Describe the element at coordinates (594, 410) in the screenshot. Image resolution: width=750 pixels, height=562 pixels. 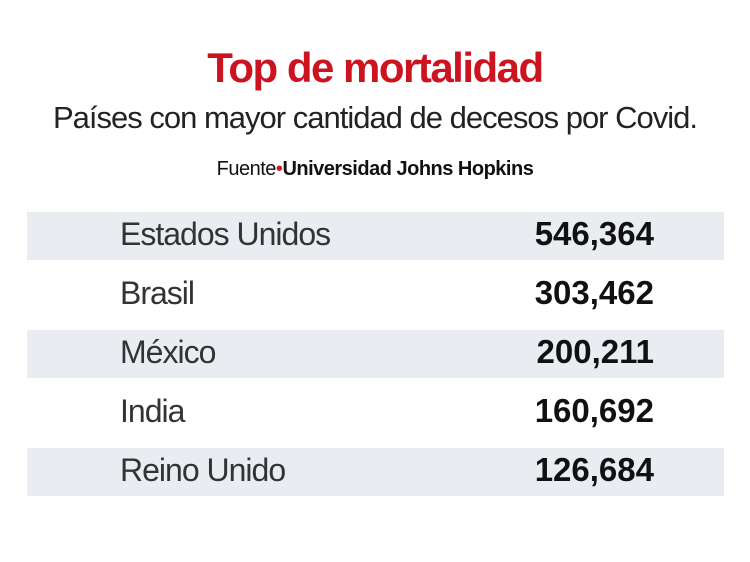
I see `death-count: 160,692` at that location.